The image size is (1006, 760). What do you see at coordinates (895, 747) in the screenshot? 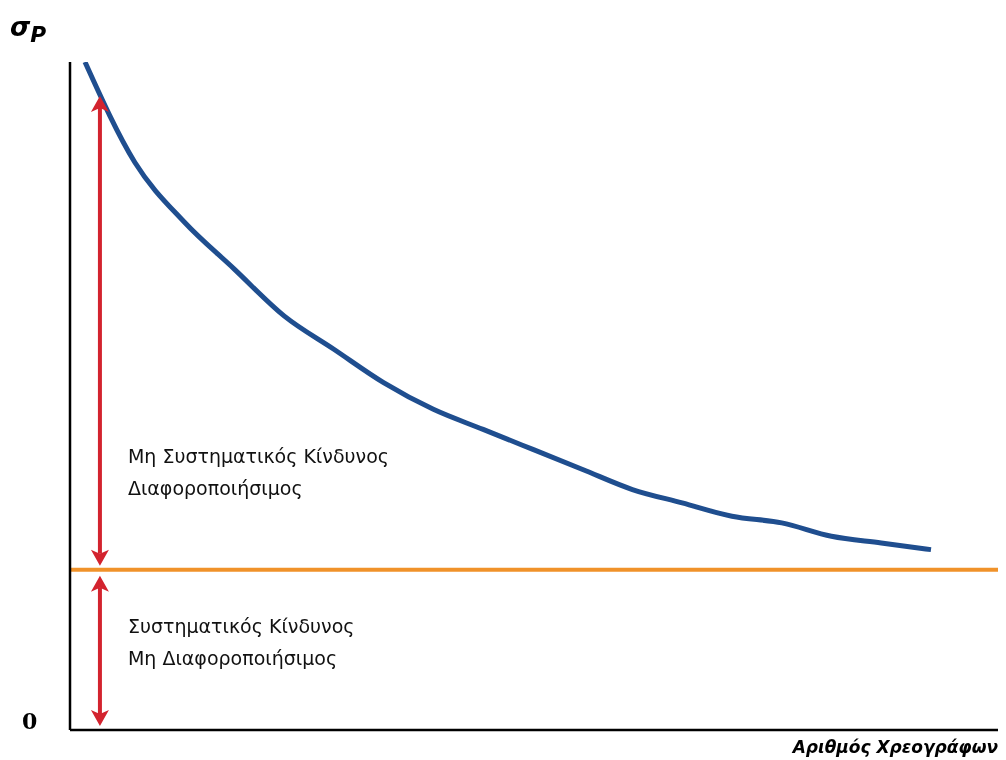
I see `x-axis-title: Αριθμός Χρεογράφων` at bounding box center [895, 747].